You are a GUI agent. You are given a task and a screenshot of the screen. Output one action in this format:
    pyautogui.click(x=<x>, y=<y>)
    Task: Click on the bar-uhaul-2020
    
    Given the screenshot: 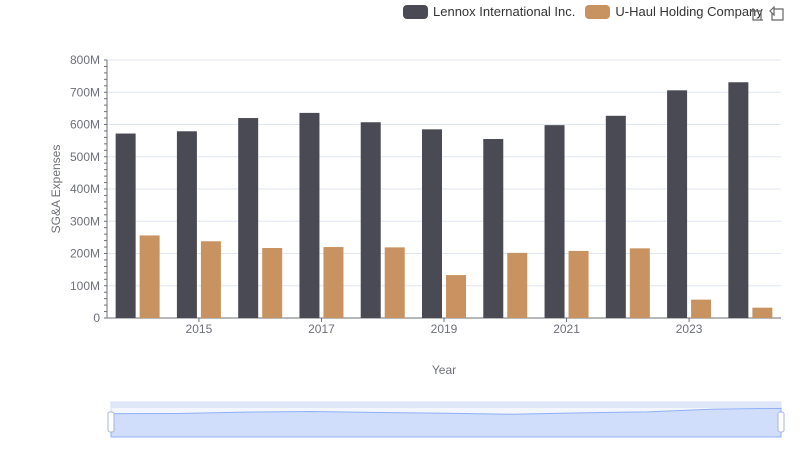 What is the action you would take?
    pyautogui.click(x=517, y=285)
    